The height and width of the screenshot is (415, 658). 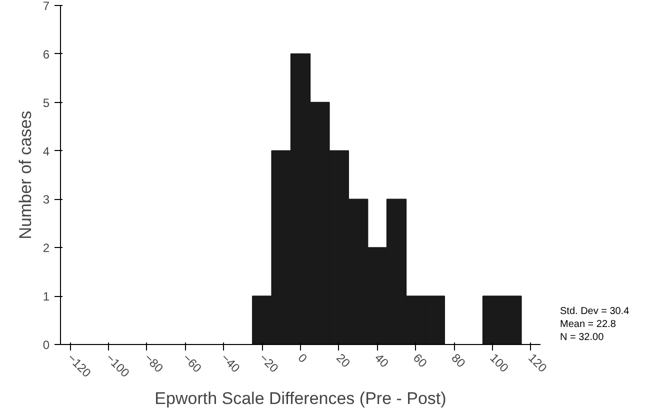 I want to click on x-tick-label: 0, so click(x=302, y=358).